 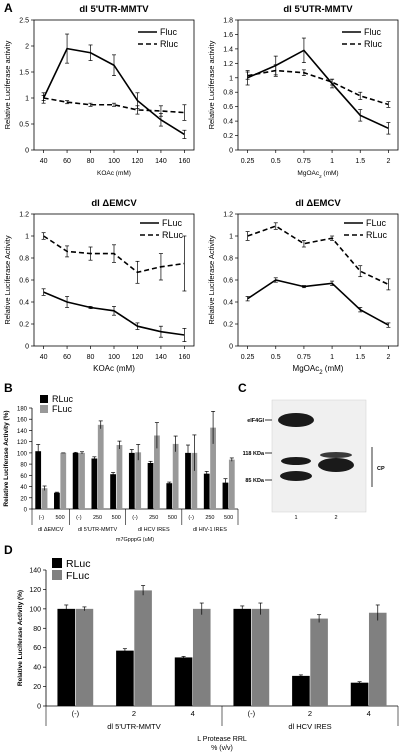 I want to click on blot-band-eif4gi, so click(x=296, y=420).